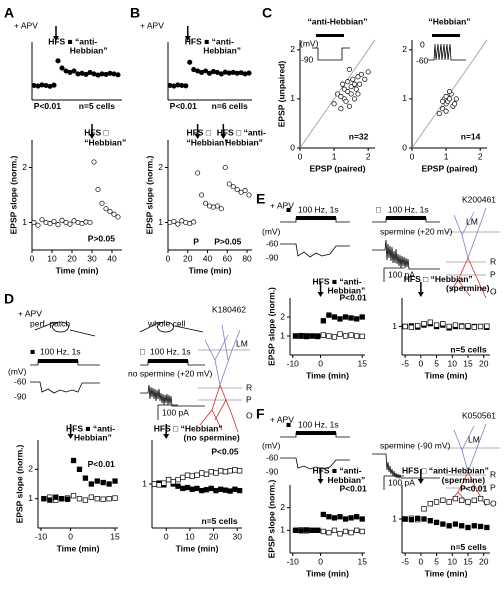 Image resolution: width=504 pixels, height=600 pixels. I want to click on chart-title: “Hebbian”, so click(449, 21).